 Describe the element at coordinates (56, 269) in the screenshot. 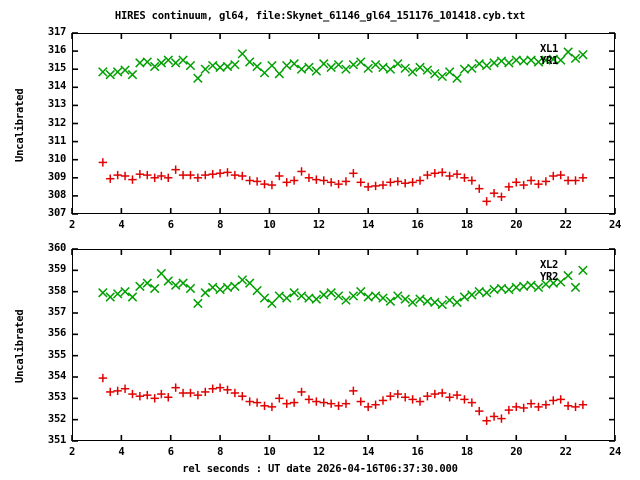

I see `y-axis-tick-label: 359` at that location.